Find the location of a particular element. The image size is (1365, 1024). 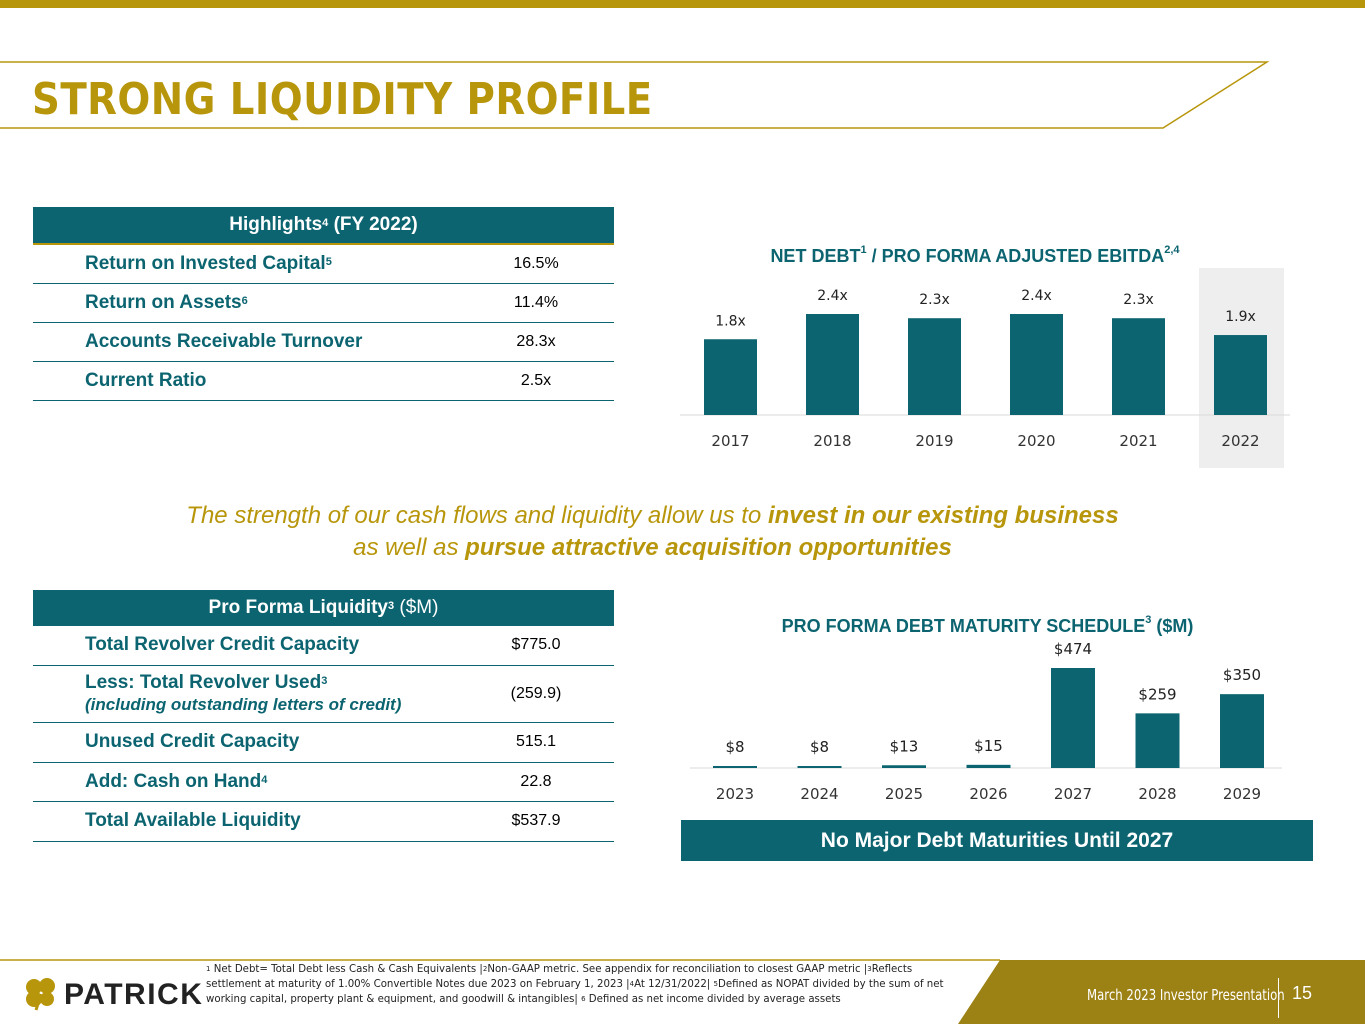

footnote-text: At 12/31/2022| is located at coordinates (674, 984).